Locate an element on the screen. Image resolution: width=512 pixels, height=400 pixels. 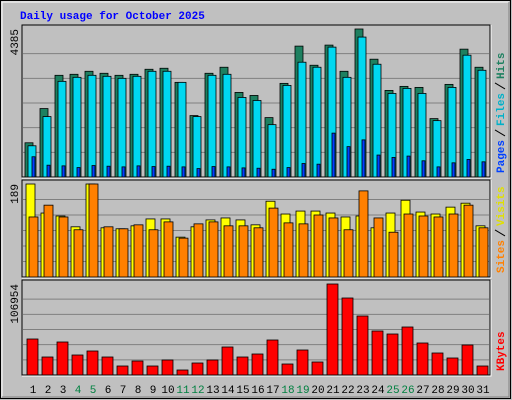
x-tick-label: 15 is located at coordinates (242, 391).